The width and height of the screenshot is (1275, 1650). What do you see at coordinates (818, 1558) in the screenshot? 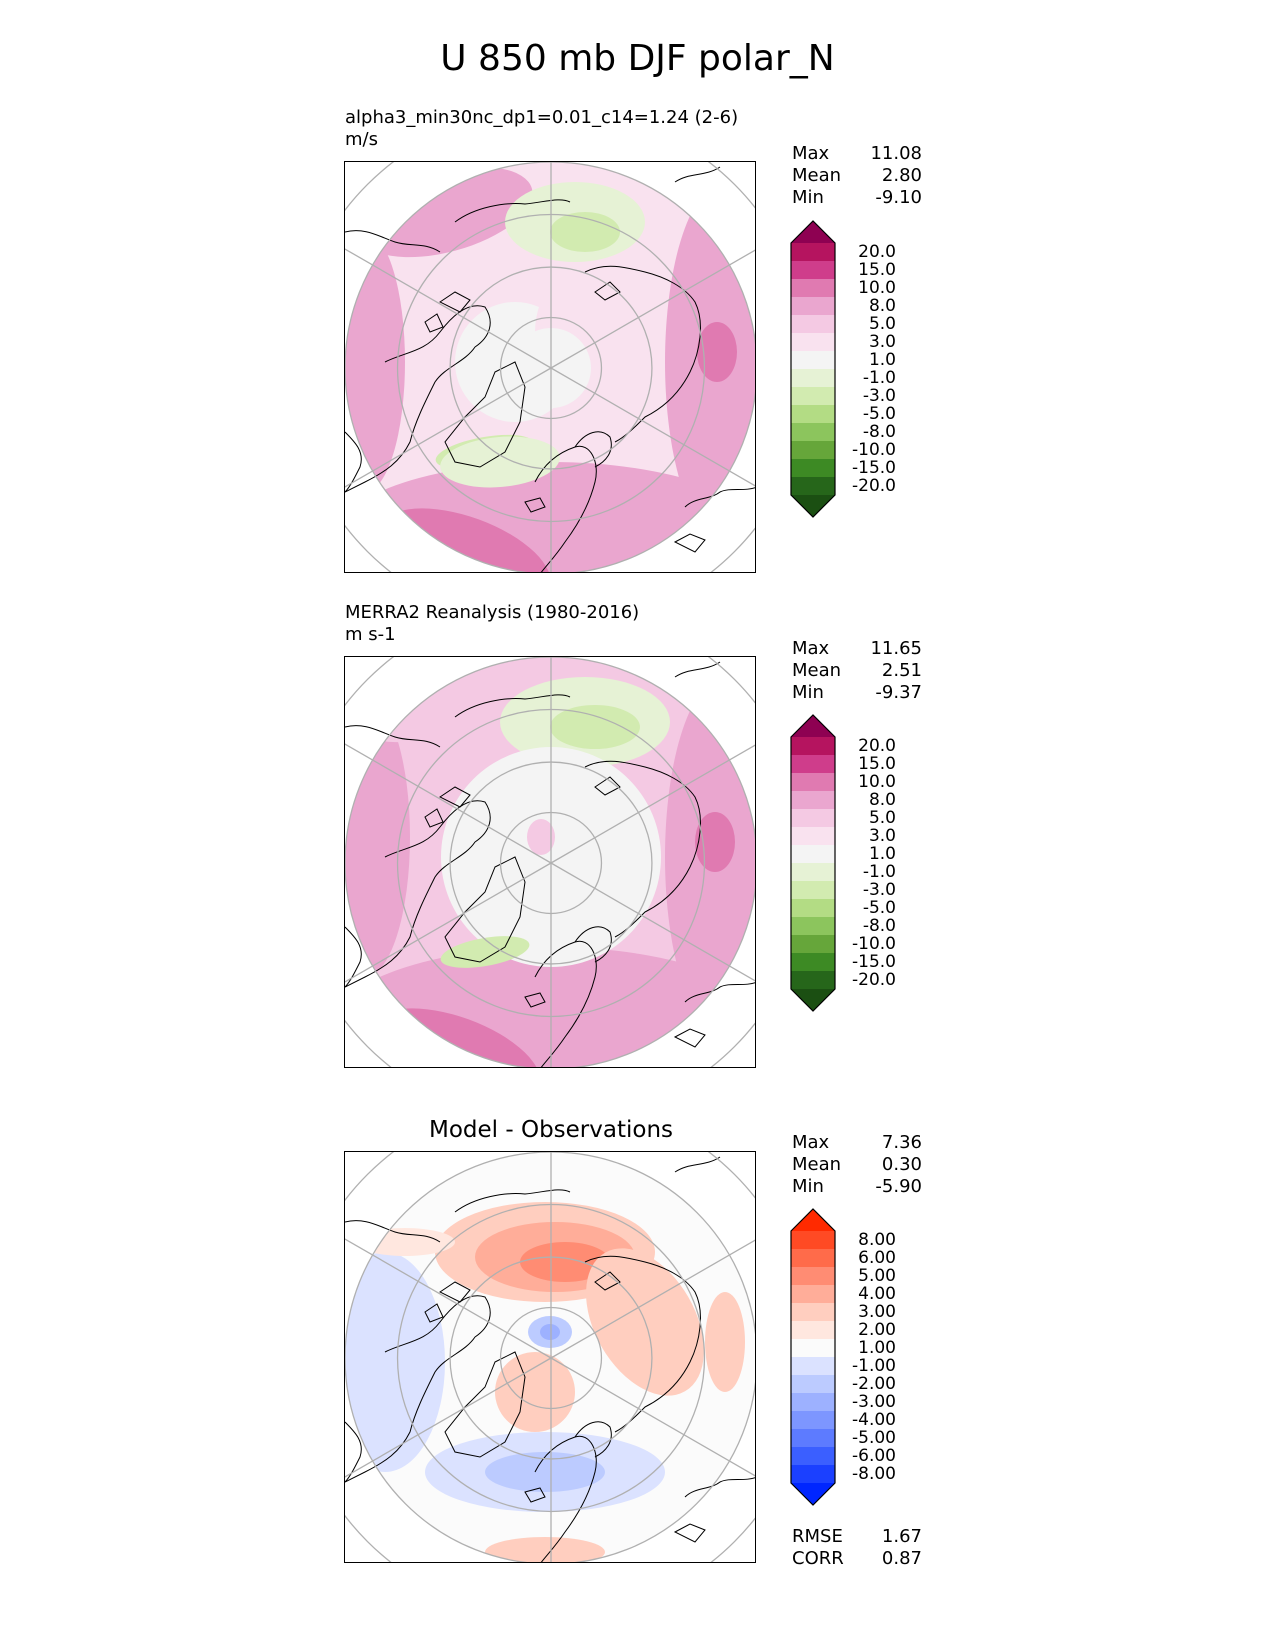
I see `corr-label: CORR` at bounding box center [818, 1558].